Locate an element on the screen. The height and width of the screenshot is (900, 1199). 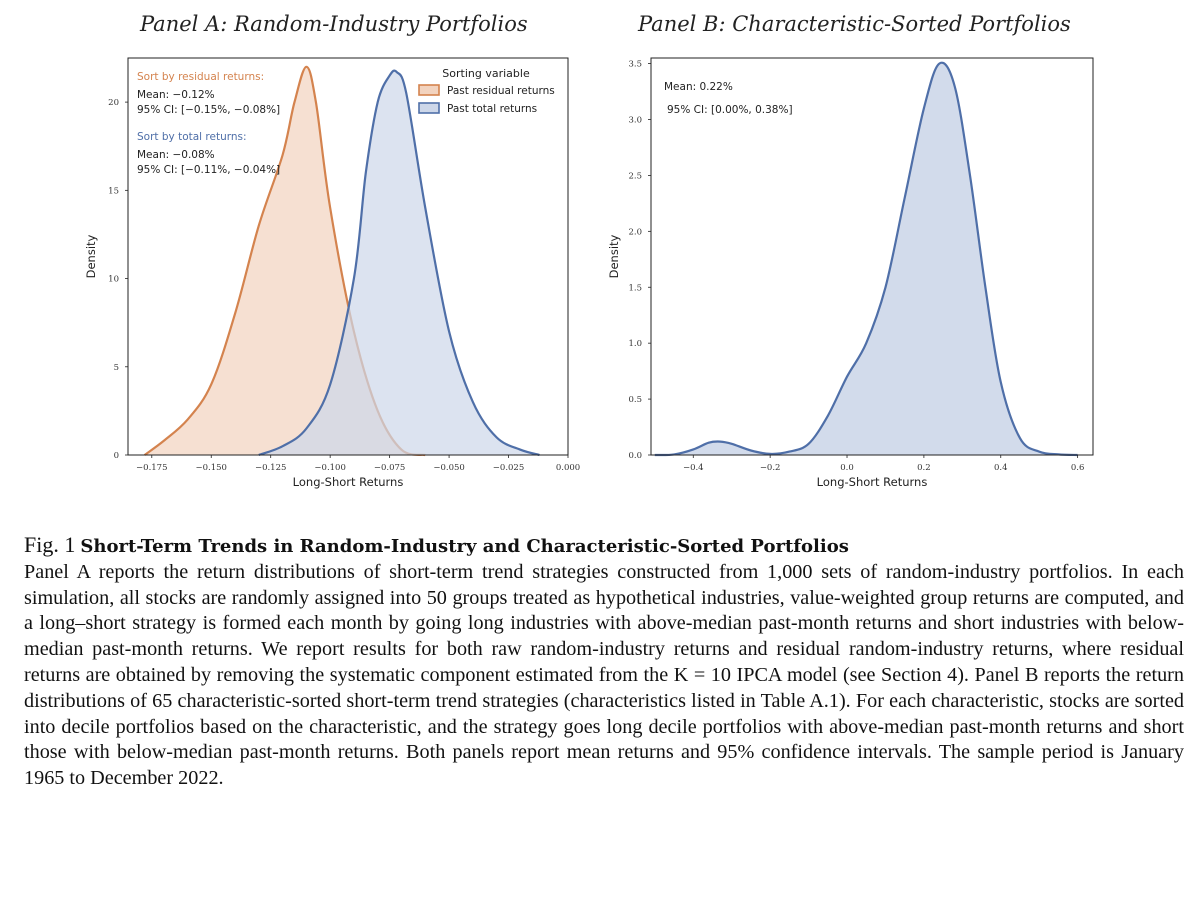
panel-b-mean: Mean: 0.22% is located at coordinates (698, 87).